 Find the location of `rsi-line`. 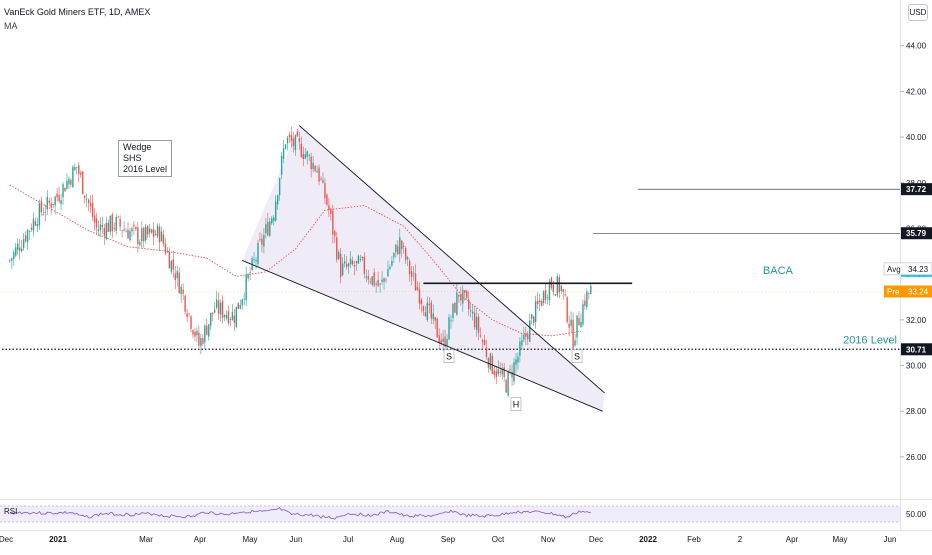

rsi-line is located at coordinates (300, 513).